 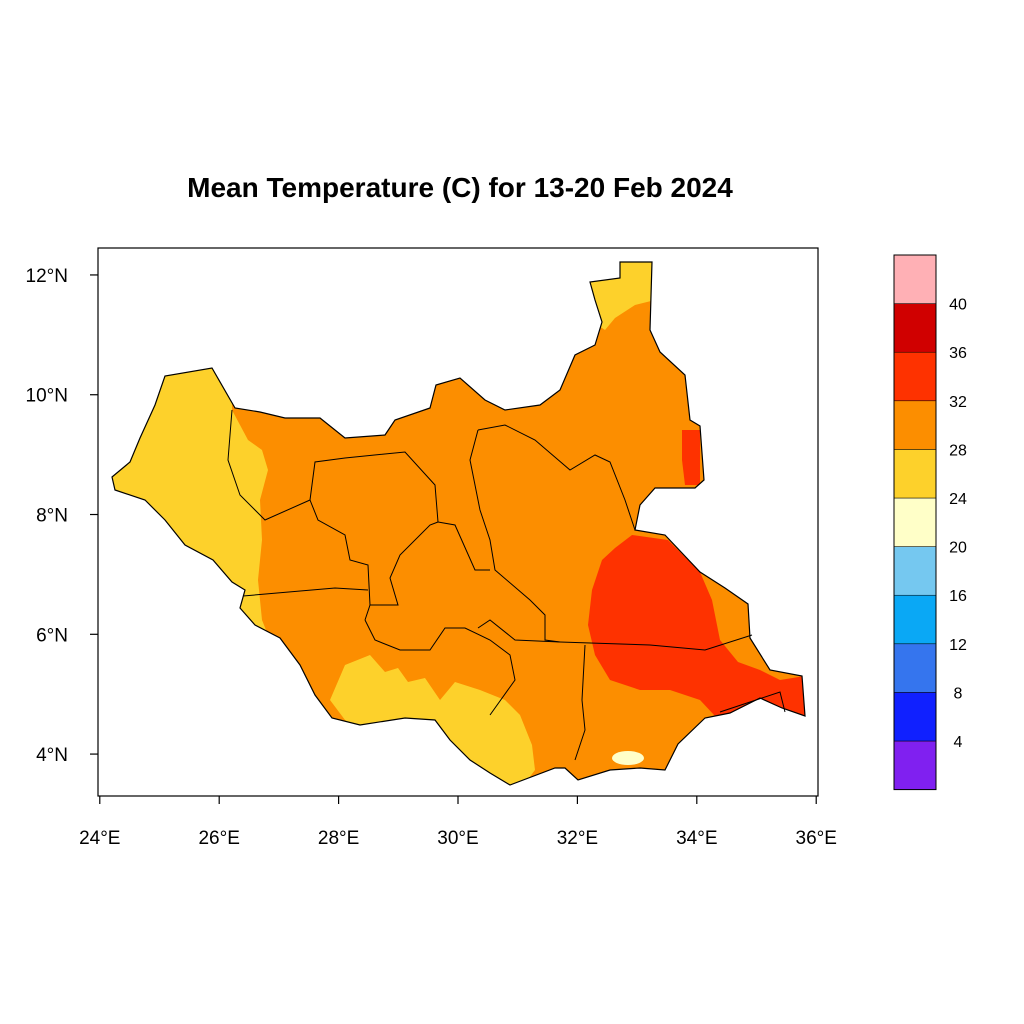 I want to click on legend-label: 32, so click(x=958, y=402).